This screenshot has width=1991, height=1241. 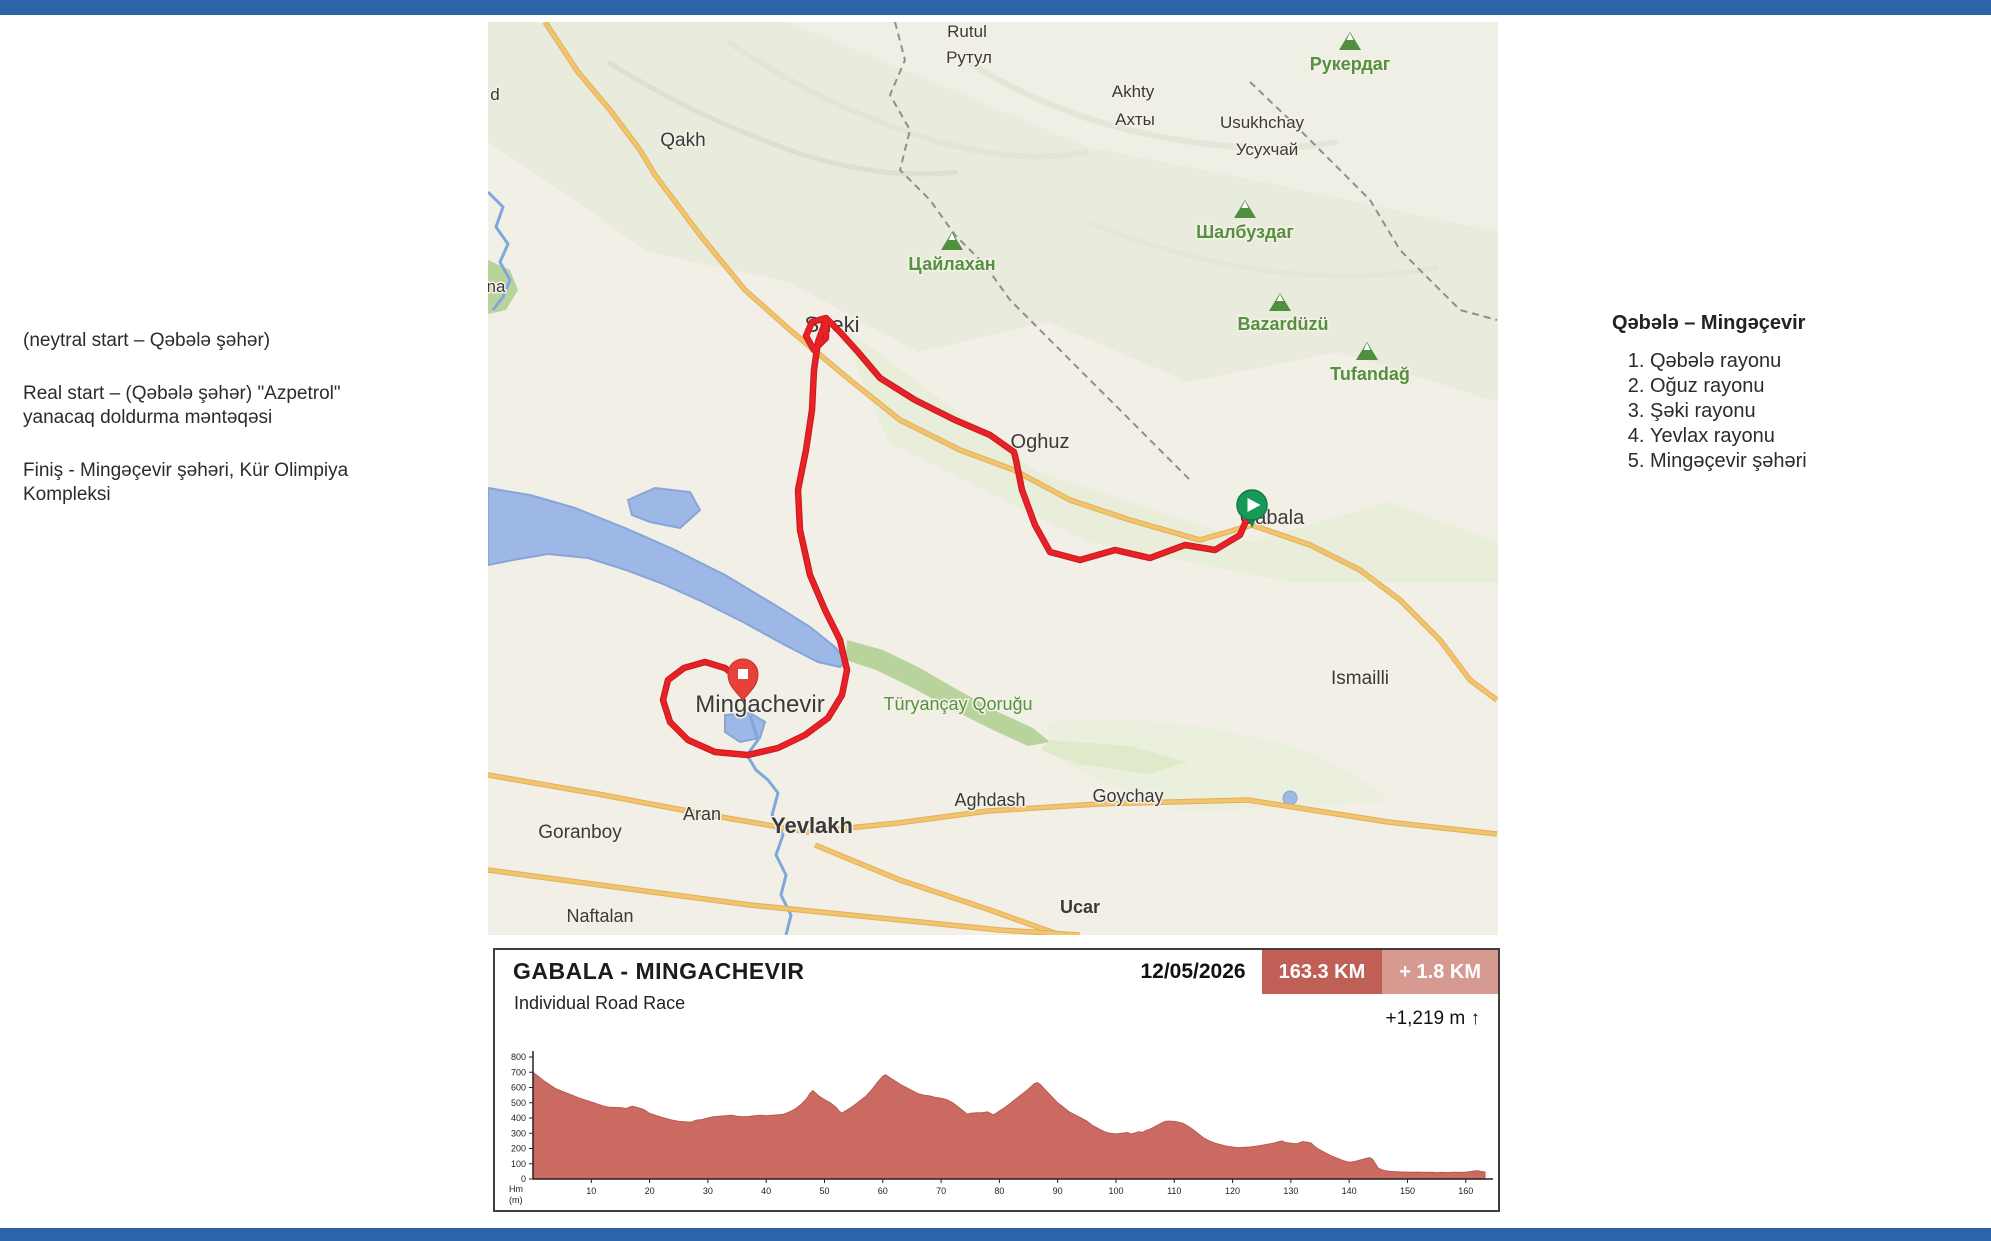 I want to click on district-item: Qəbələ rayonu, so click(x=1795, y=361).